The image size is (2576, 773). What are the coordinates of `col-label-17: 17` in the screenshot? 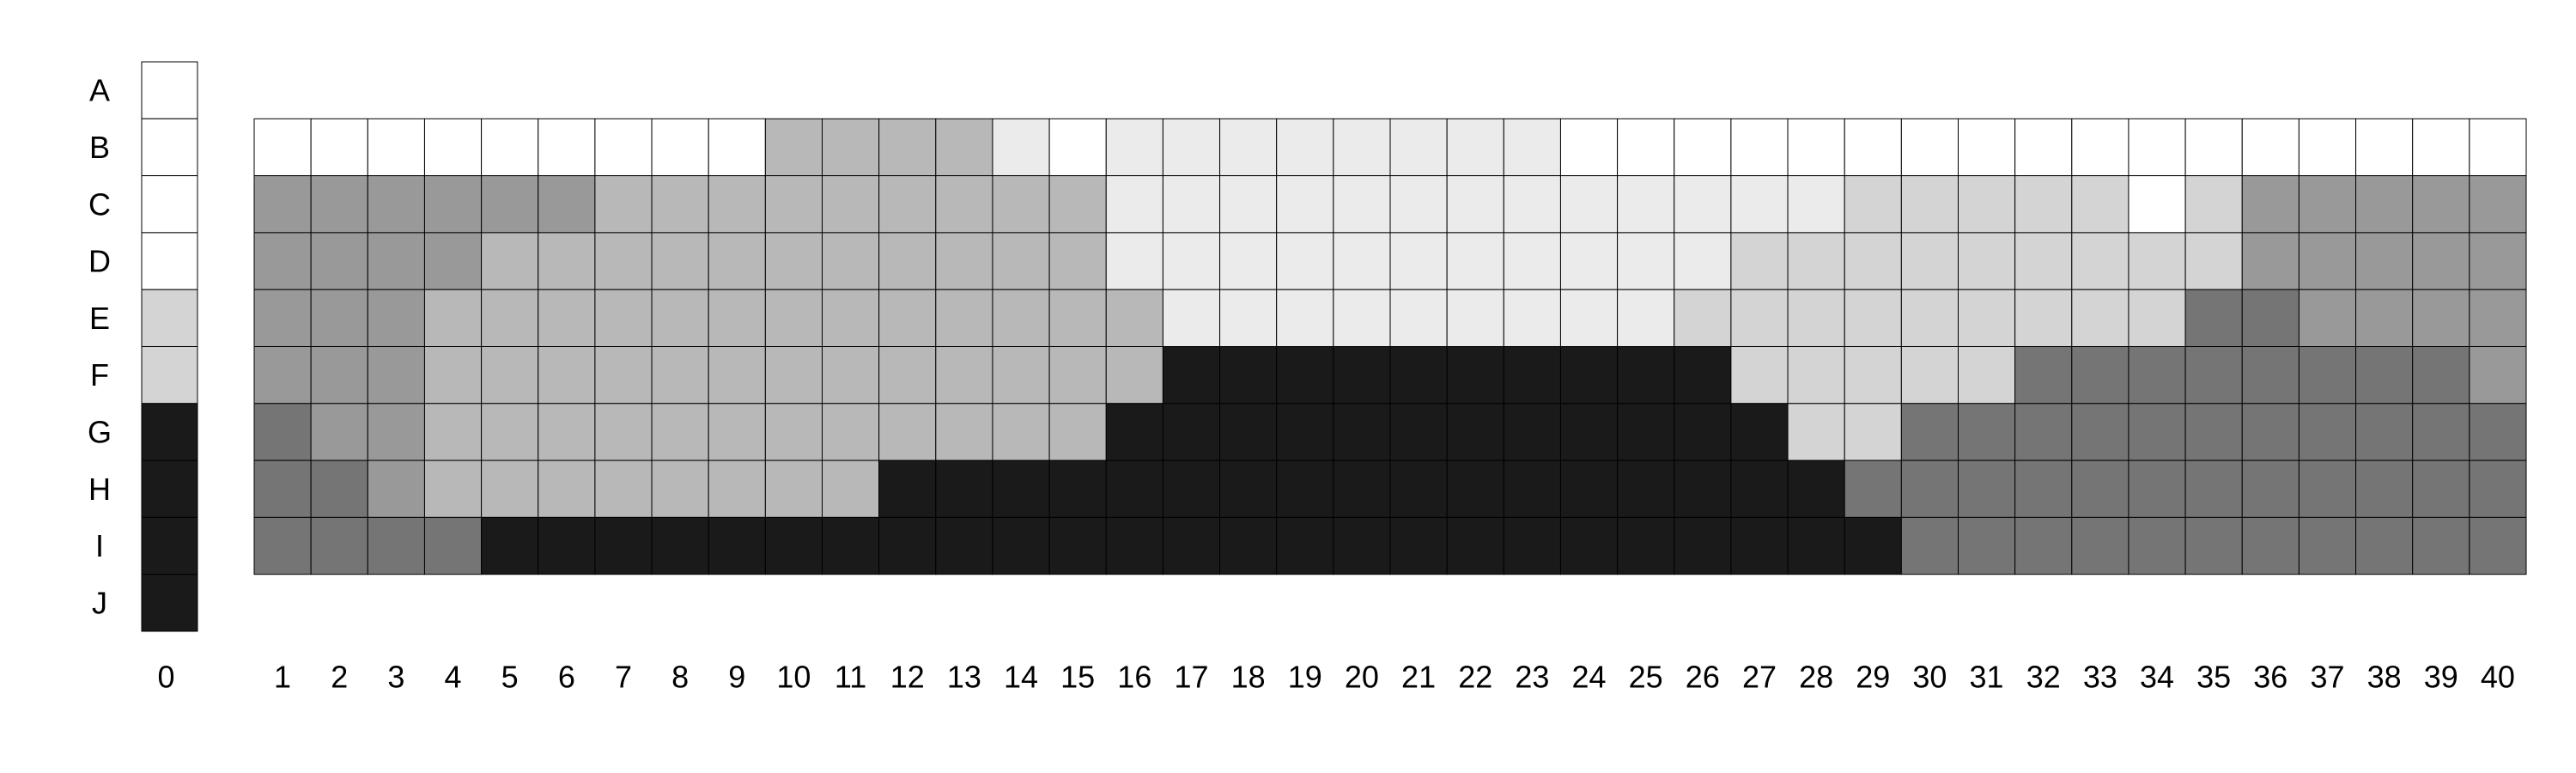 It's located at (1191, 677).